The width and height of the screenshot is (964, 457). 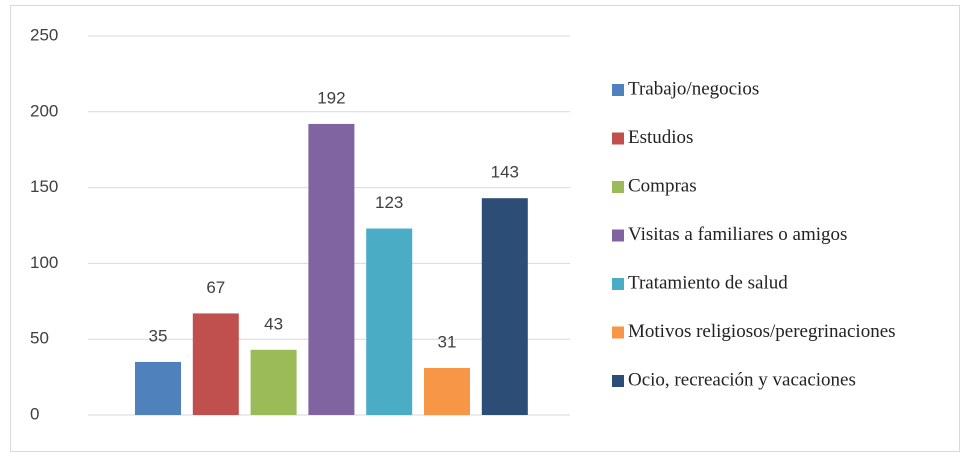 What do you see at coordinates (331, 97) in the screenshot?
I see `data-label: 192` at bounding box center [331, 97].